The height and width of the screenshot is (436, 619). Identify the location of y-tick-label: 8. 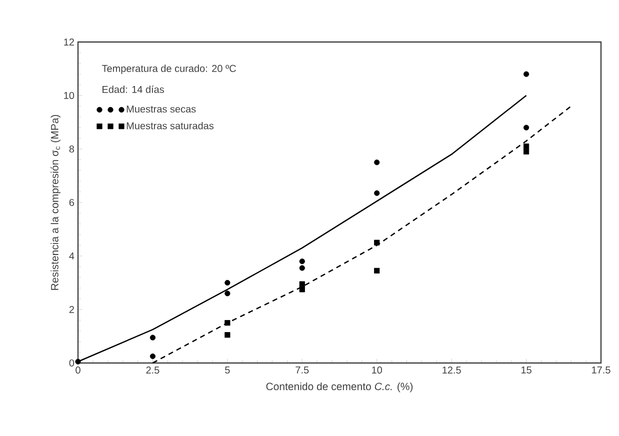
(71, 149).